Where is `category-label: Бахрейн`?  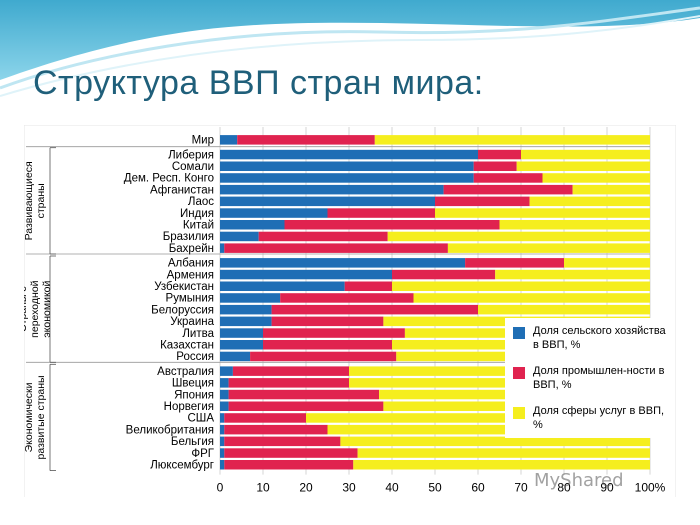 category-label: Бахрейн is located at coordinates (191, 249).